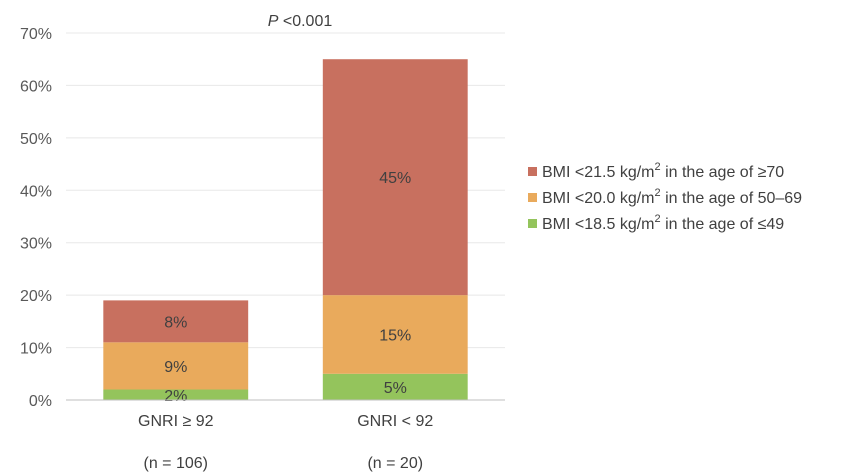 The image size is (850, 473). I want to click on data-label: 9%, so click(175, 367).